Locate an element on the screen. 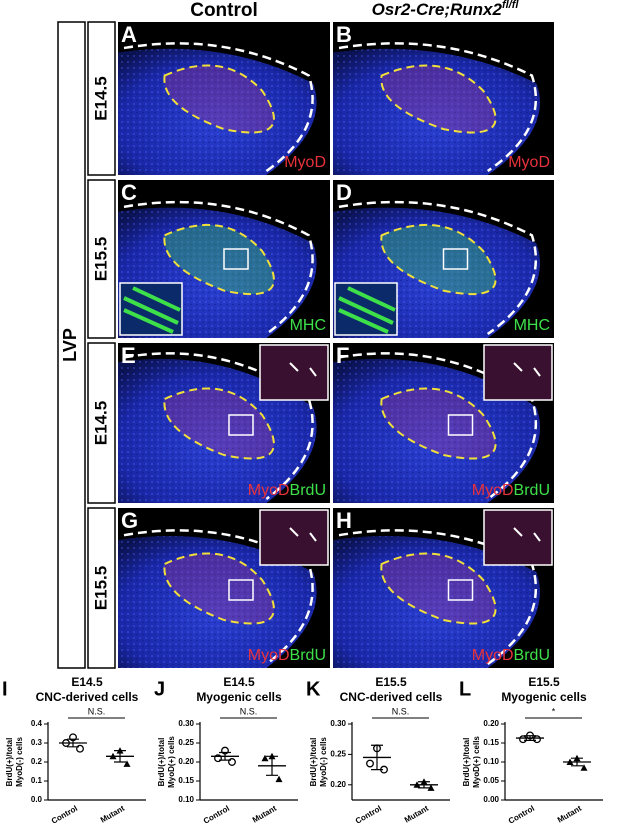 Image resolution: width=617 pixels, height=828 pixels. panel-letter: A is located at coordinates (129, 34).